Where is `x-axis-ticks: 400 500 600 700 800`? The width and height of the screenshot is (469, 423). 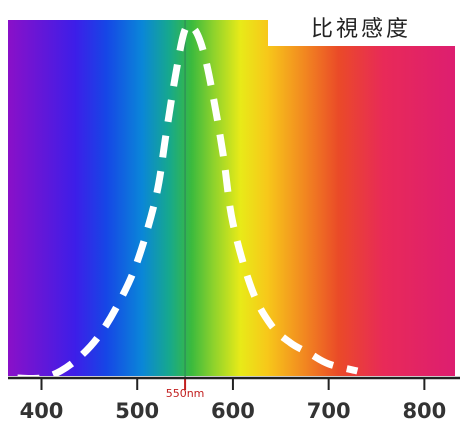 x-axis-ticks: 400 500 600 700 800 is located at coordinates (233, 400).